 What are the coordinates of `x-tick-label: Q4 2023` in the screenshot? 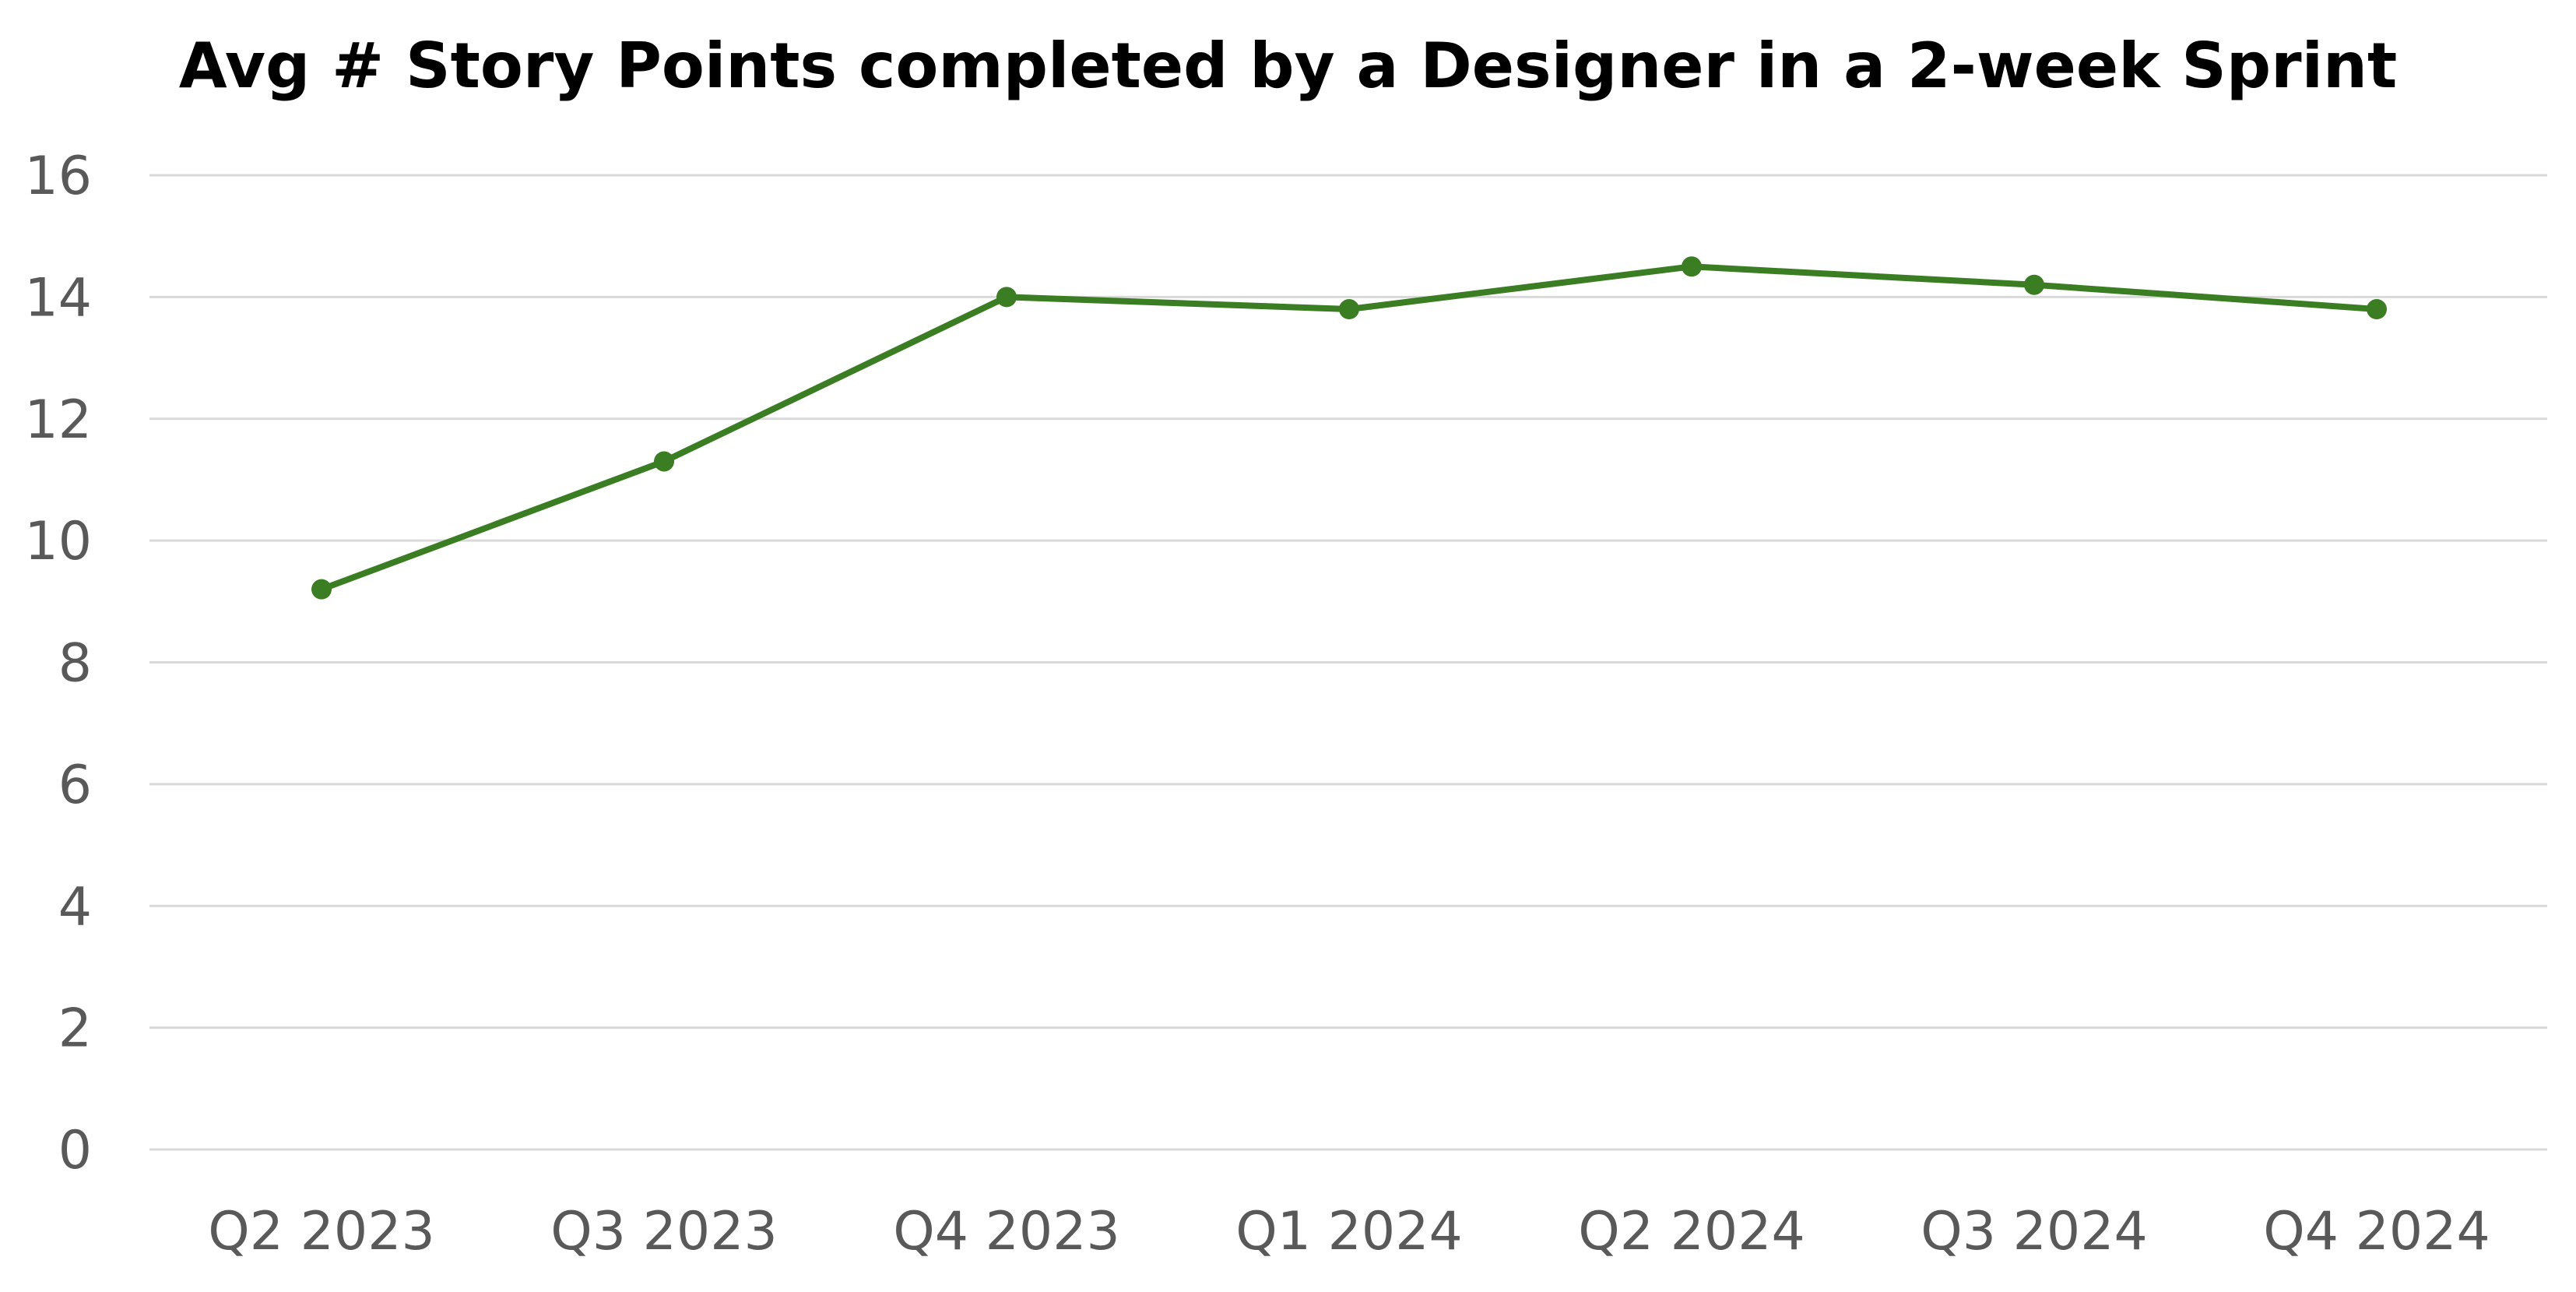 It's located at (1006, 1231).